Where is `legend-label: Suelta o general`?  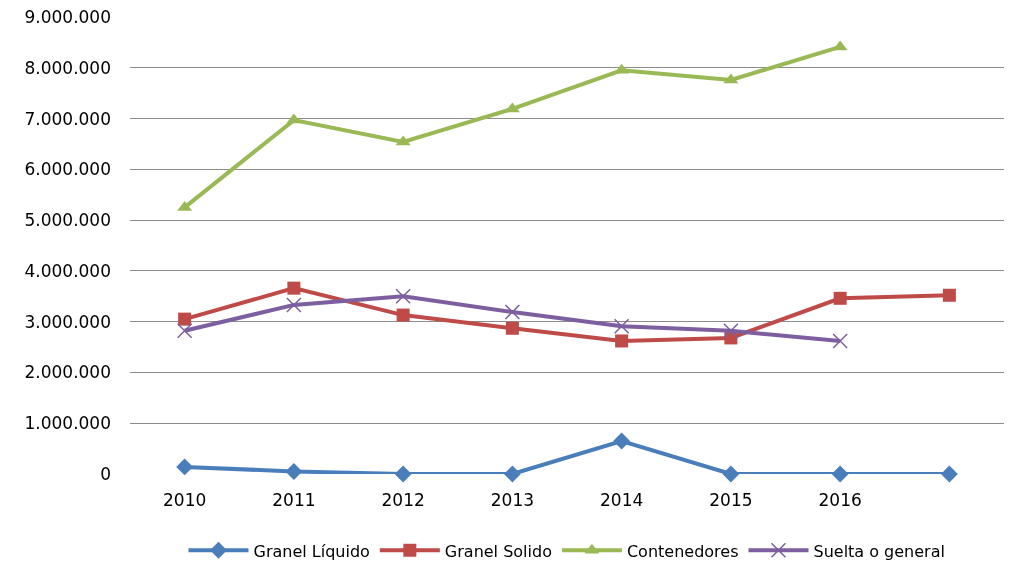 legend-label: Suelta o general is located at coordinates (879, 551).